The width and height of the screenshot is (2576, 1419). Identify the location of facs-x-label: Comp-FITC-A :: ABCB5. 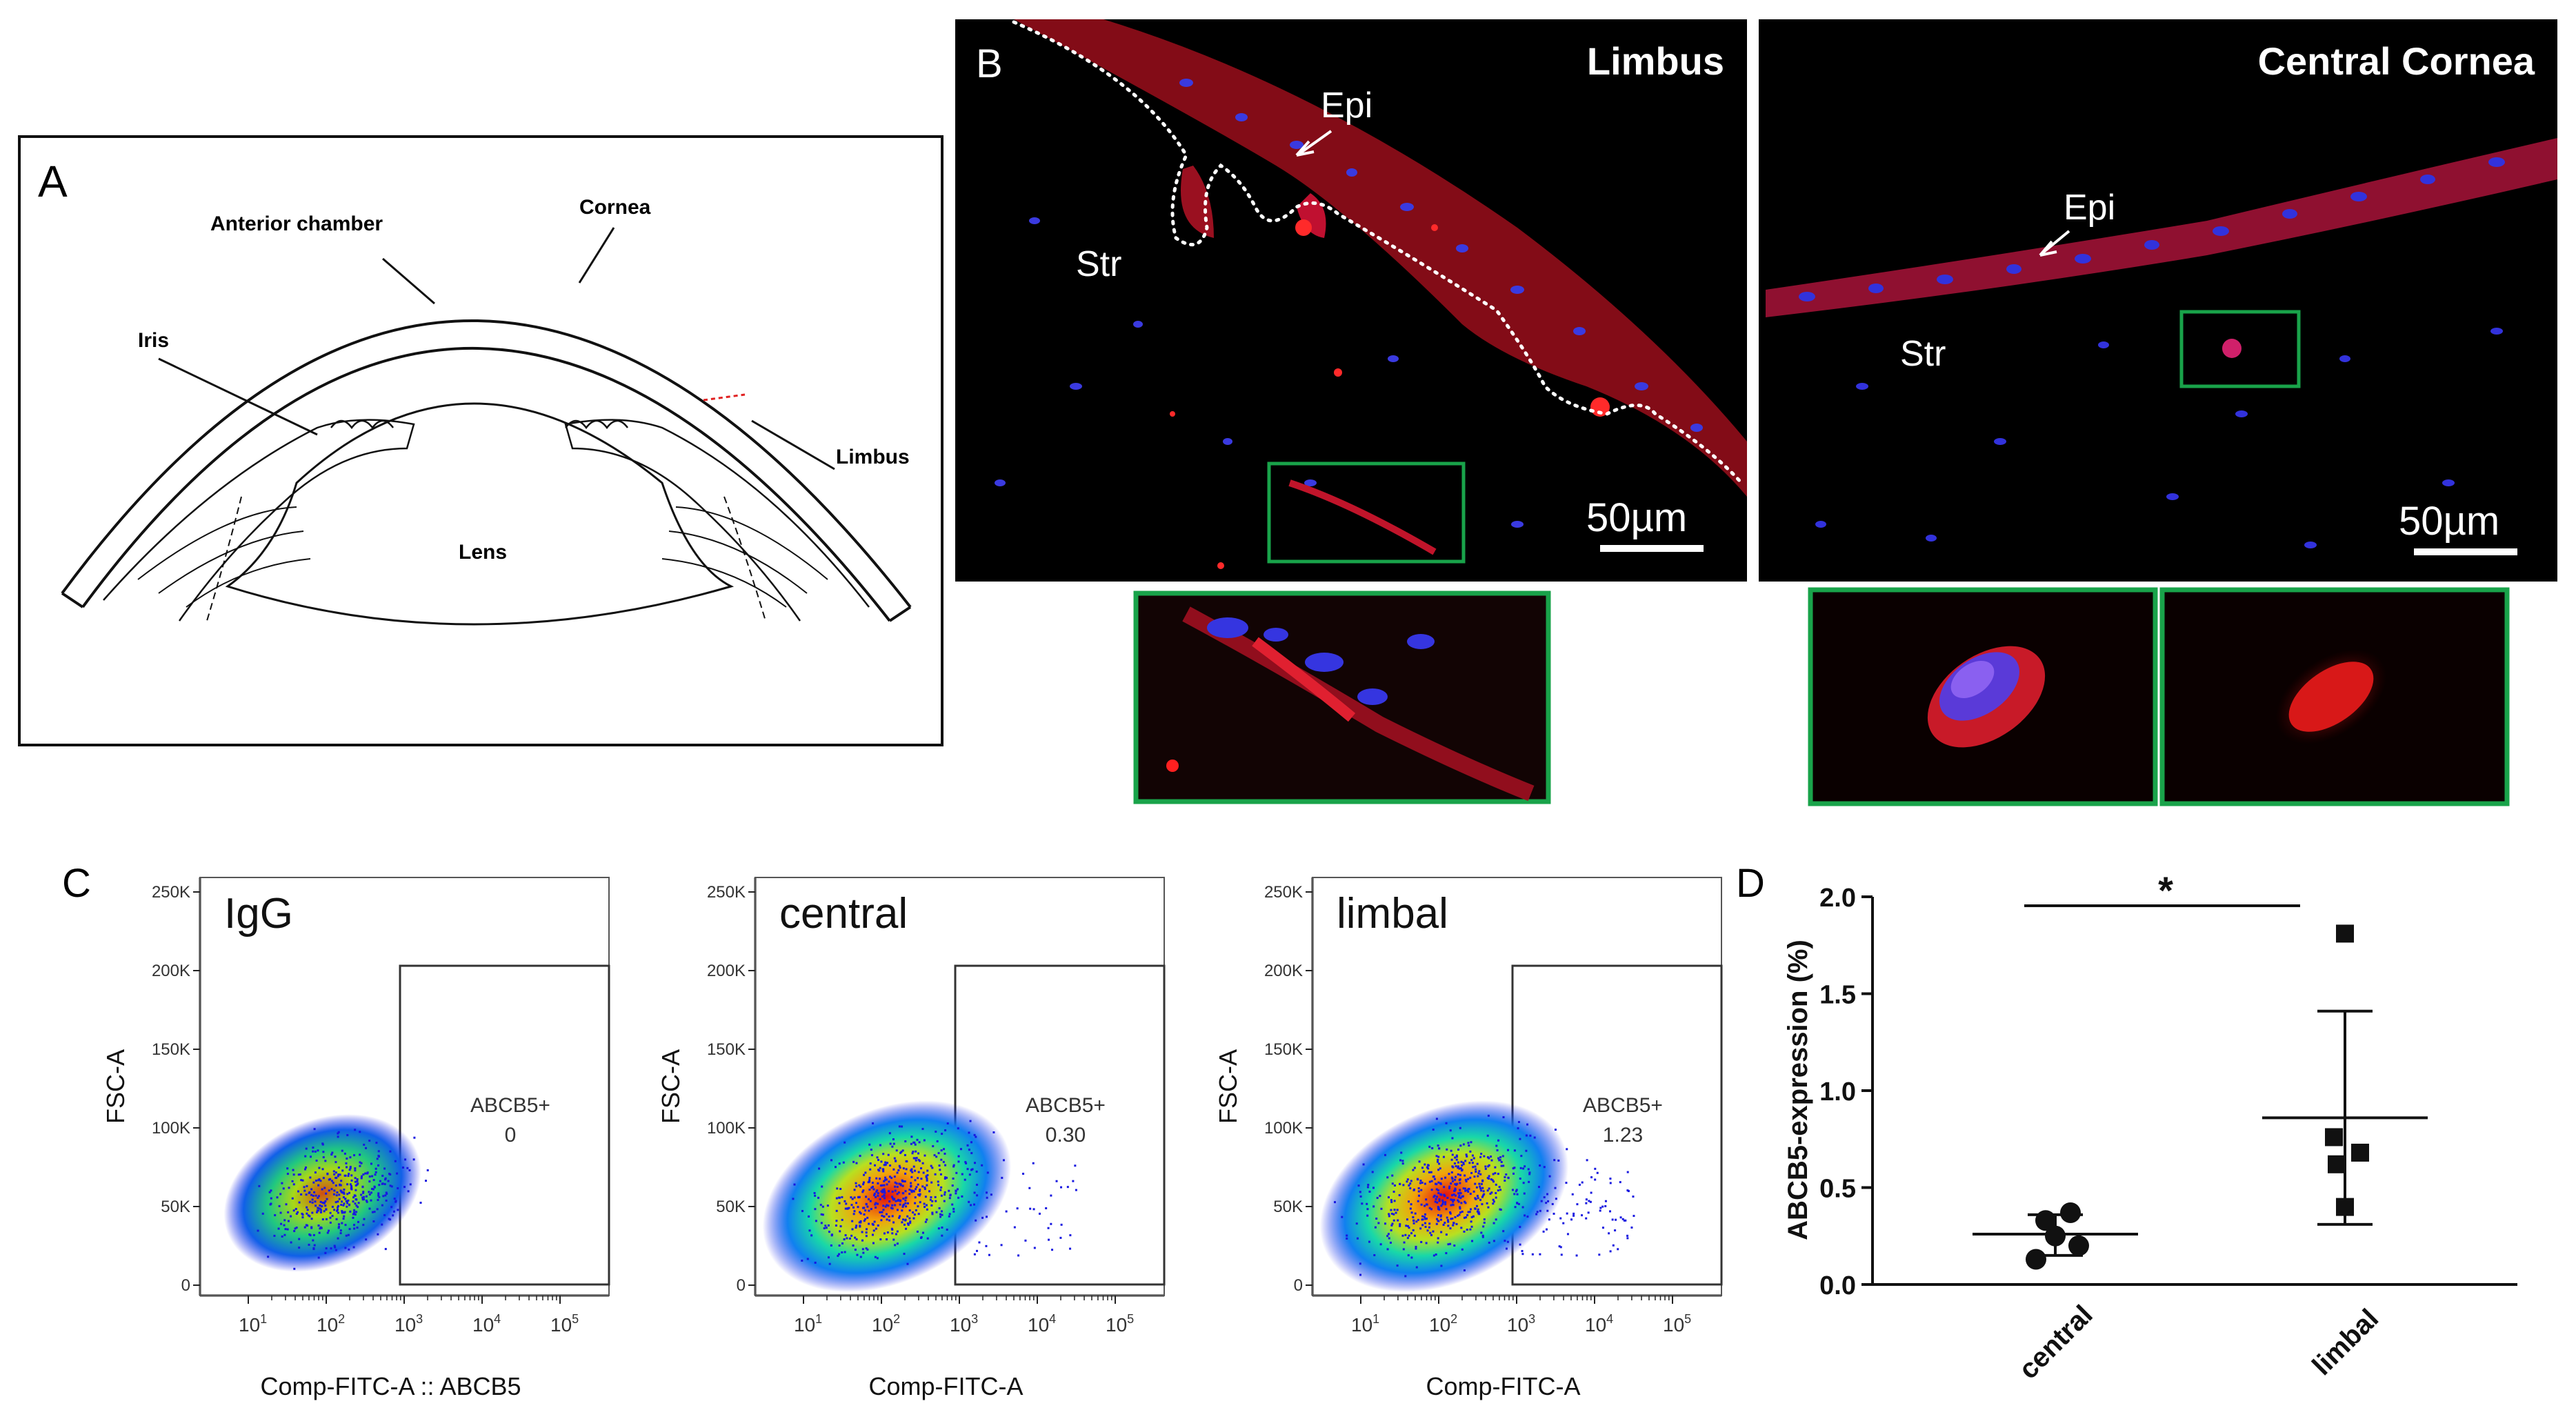
(390, 1386).